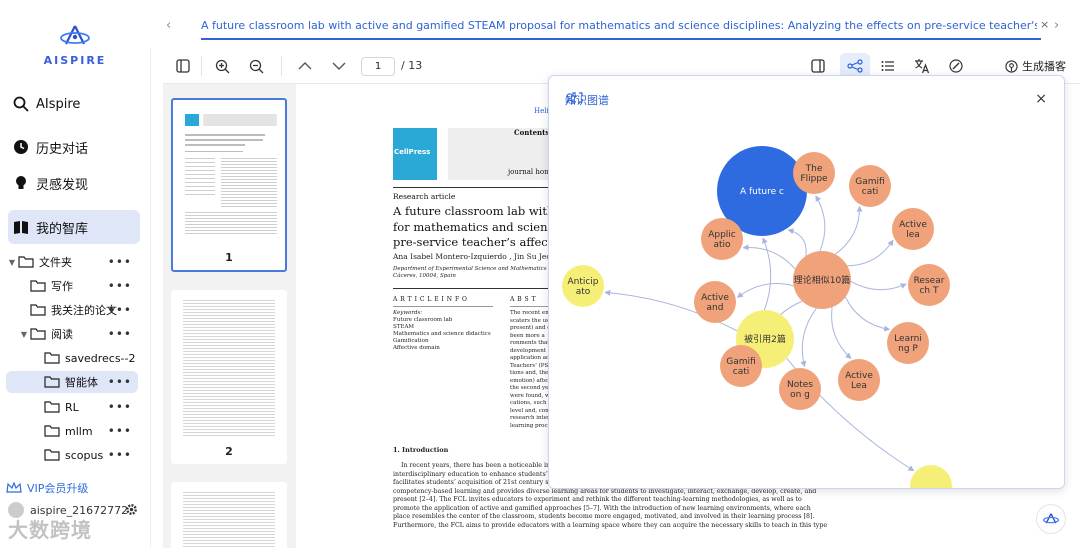 The width and height of the screenshot is (1080, 548). I want to click on tree-folder-reading: ▼ 阅读 •••, so click(72, 334).